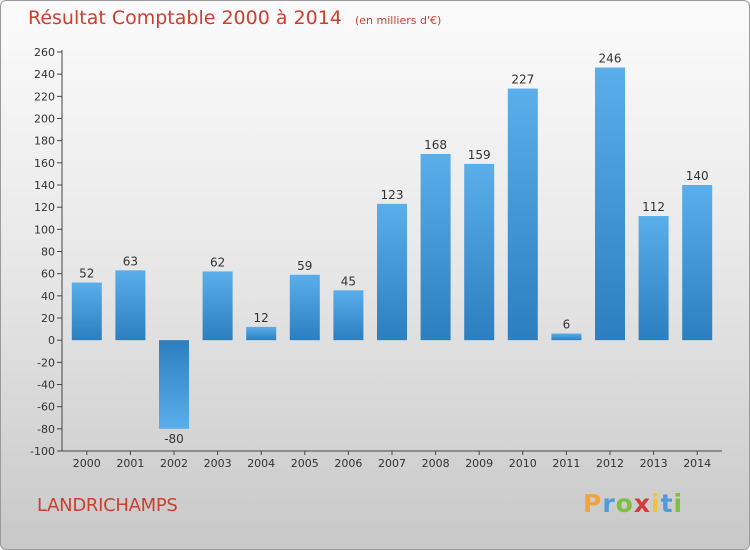 The height and width of the screenshot is (550, 750). Describe the element at coordinates (44, 52) in the screenshot. I see `y-tick-label: 260` at that location.